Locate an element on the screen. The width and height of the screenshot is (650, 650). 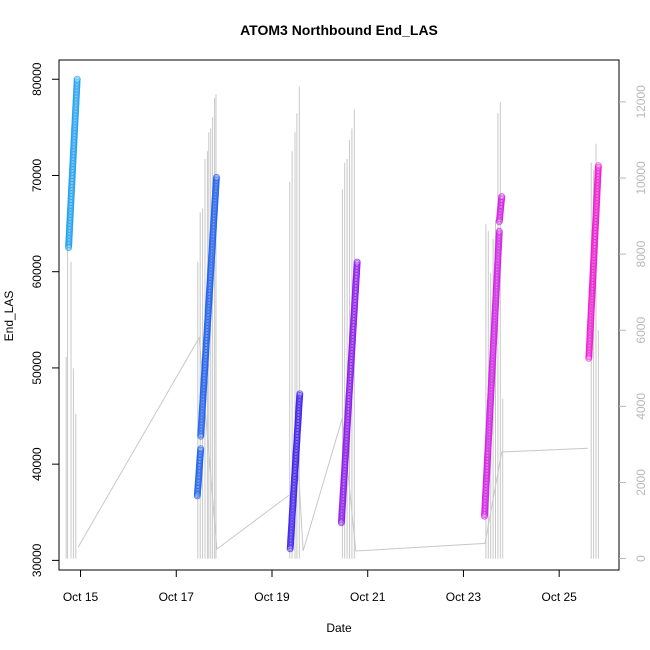
y-axis-label: End_LAS is located at coordinates (9, 316).